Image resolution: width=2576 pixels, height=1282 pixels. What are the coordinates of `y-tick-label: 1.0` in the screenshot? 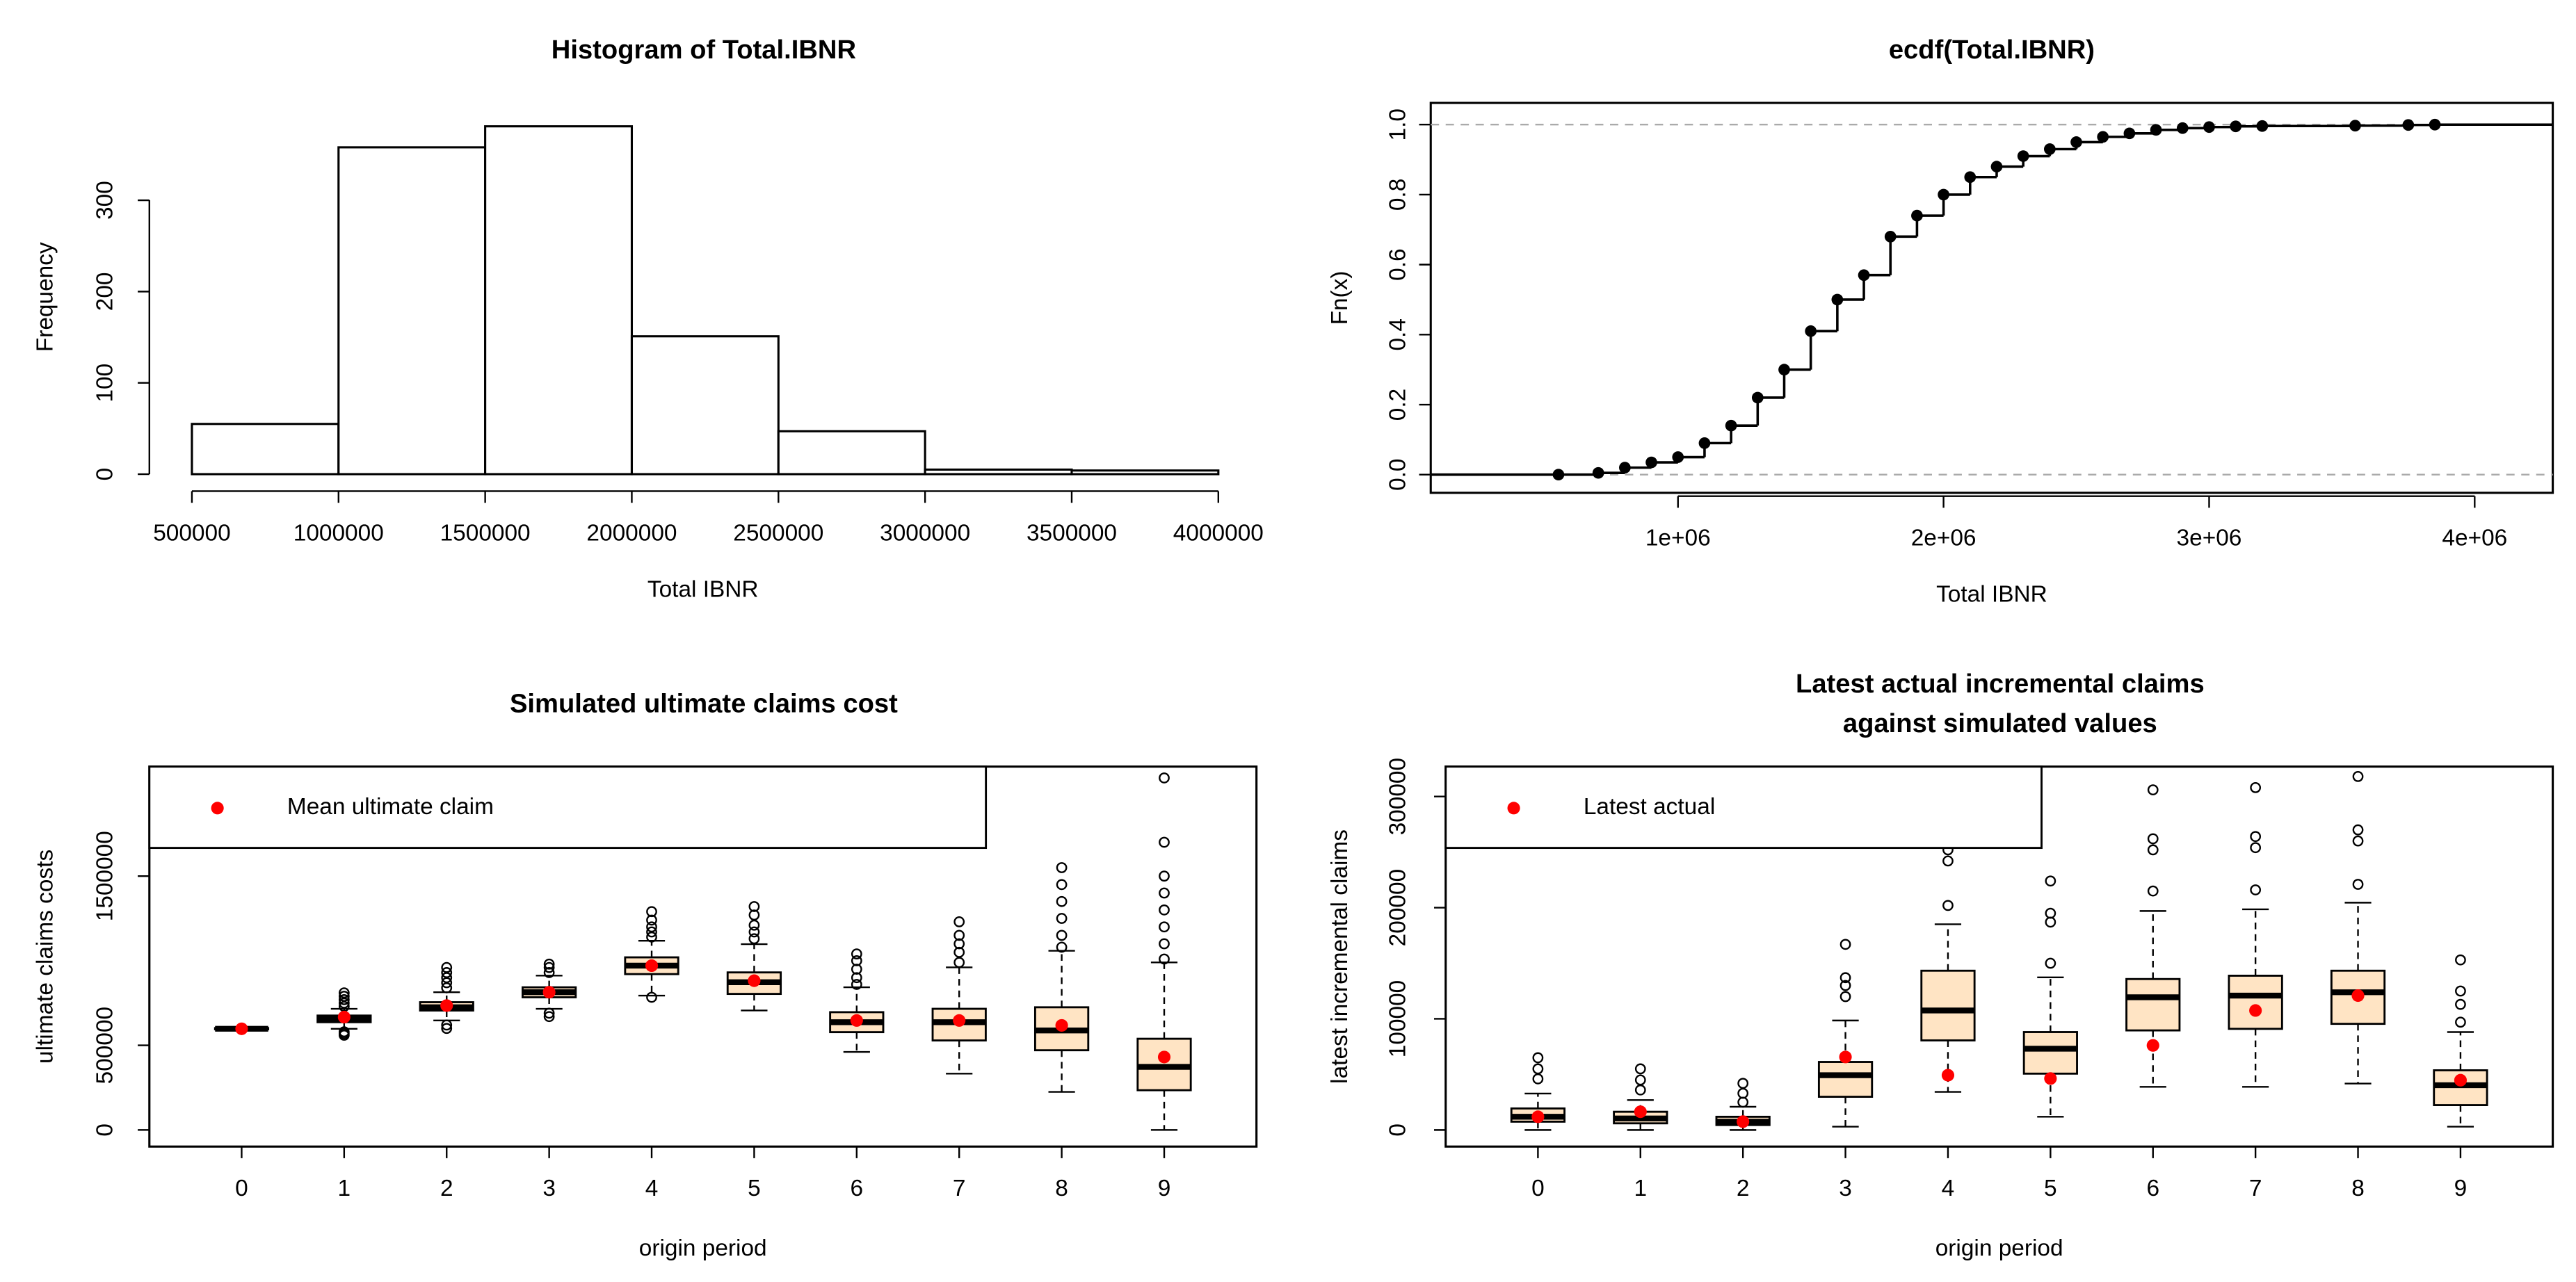 It's located at (1398, 124).